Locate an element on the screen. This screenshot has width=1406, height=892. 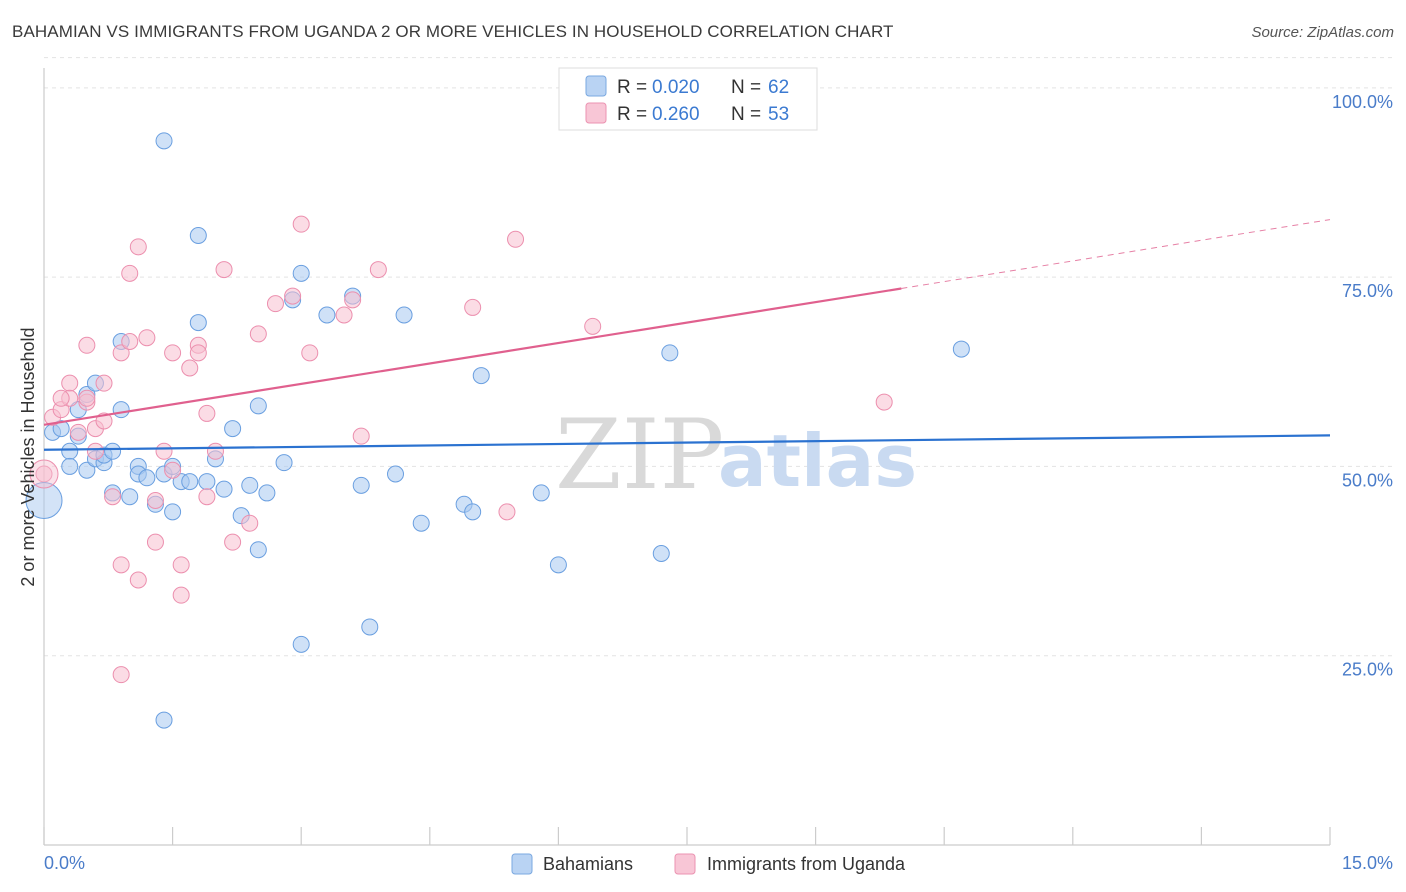
watermark-atlas: atlas is located at coordinates (817, 461).